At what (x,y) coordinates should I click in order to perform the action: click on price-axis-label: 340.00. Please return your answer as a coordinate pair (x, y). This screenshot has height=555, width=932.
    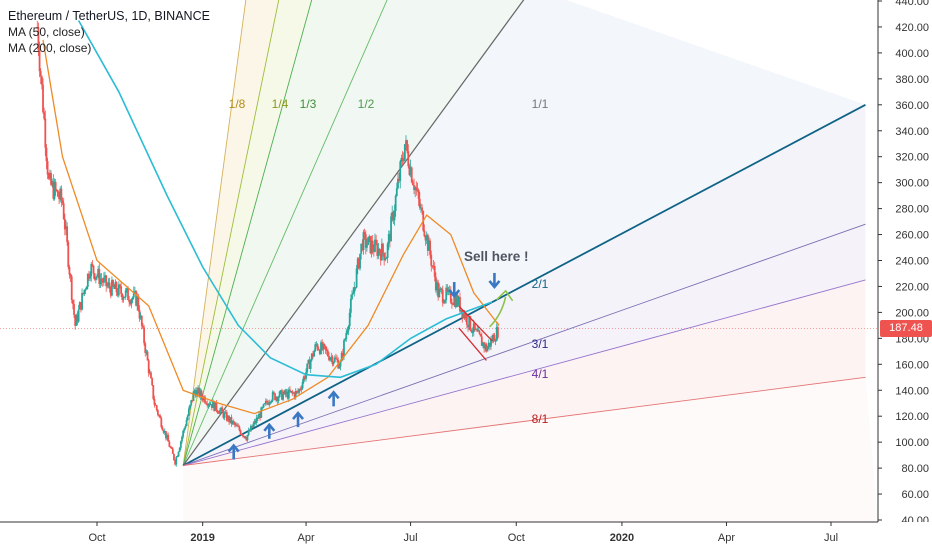
    Looking at the image, I should click on (912, 132).